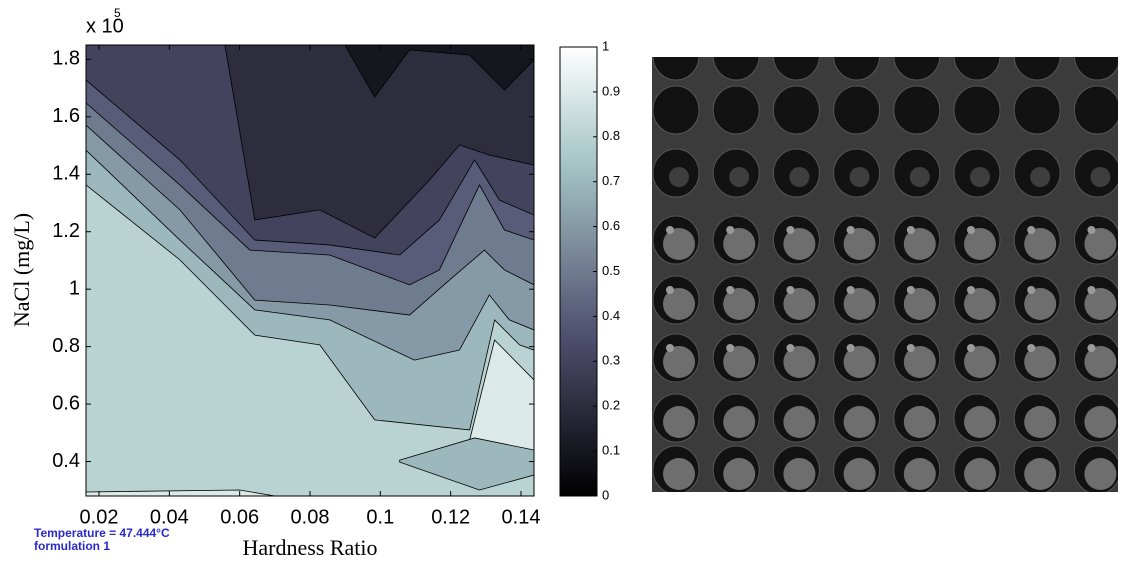 This screenshot has height=568, width=1123. I want to click on x-axis-label: Hardness Ratio, so click(309, 547).